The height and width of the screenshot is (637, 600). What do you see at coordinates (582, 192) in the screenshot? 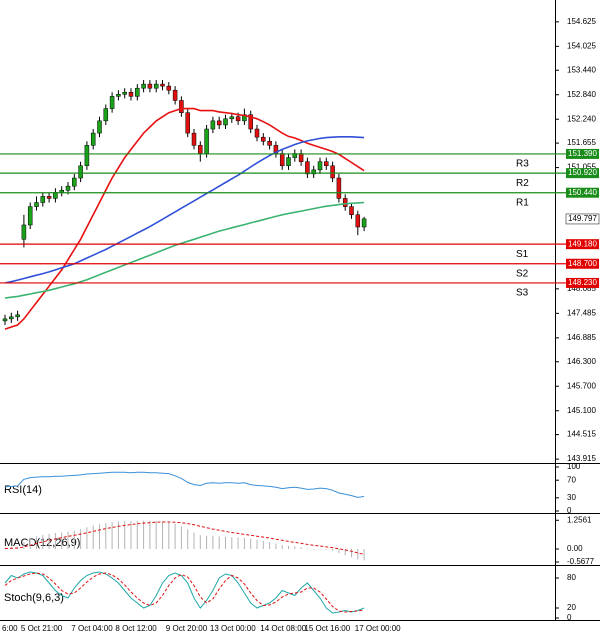
I see `level-price-label: 150.440` at bounding box center [582, 192].